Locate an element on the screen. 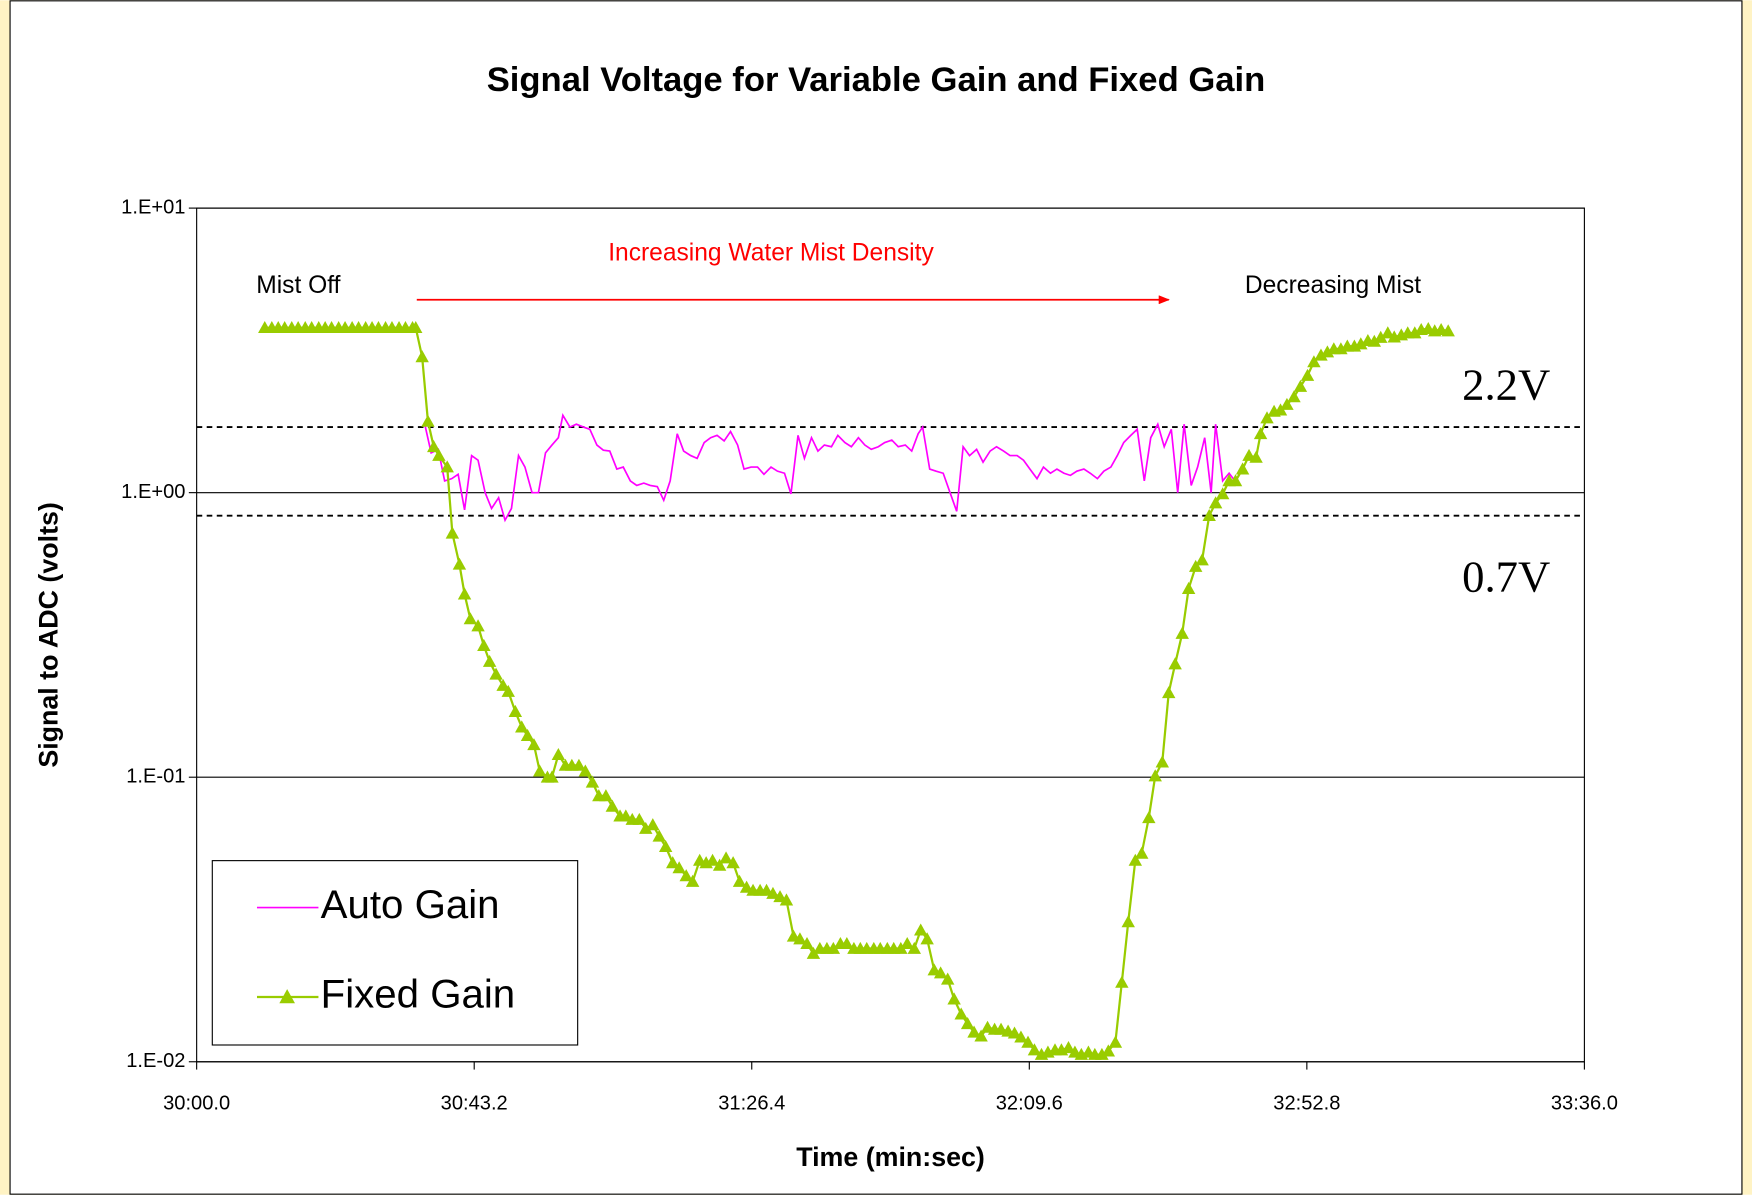  annotation: 2.2V is located at coordinates (1506, 384).